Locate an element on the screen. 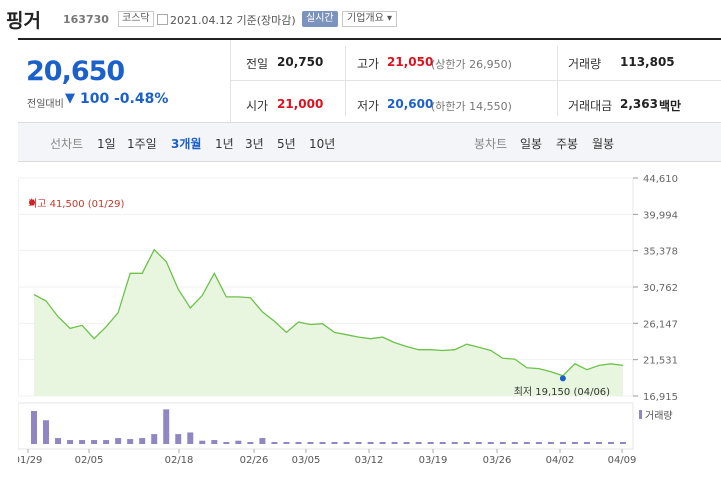 This screenshot has width=721, height=482. volume-label: 거래량 is located at coordinates (585, 64).